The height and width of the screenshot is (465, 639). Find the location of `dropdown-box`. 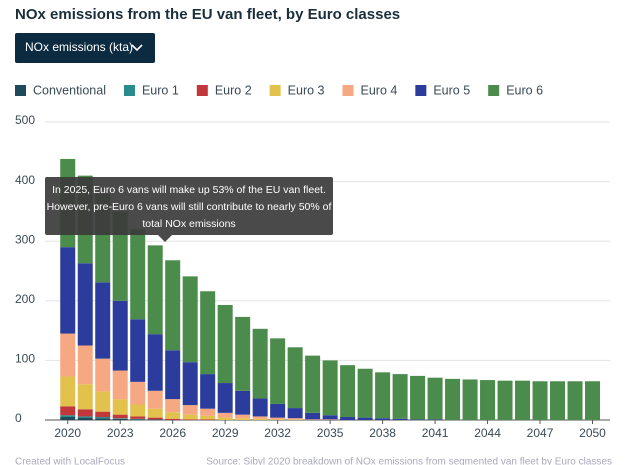

dropdown-box is located at coordinates (85, 48).